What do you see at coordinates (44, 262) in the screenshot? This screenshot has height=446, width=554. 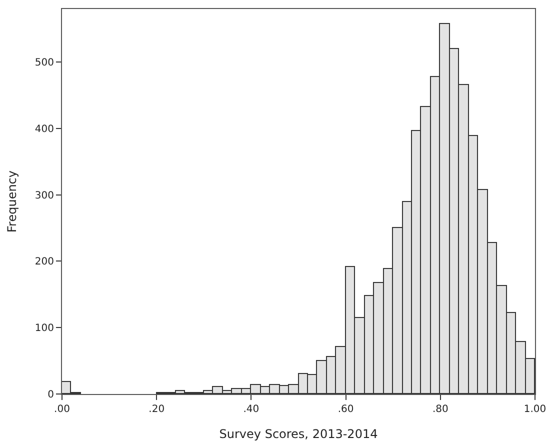 I see `y-tick-label: 200` at bounding box center [44, 262].